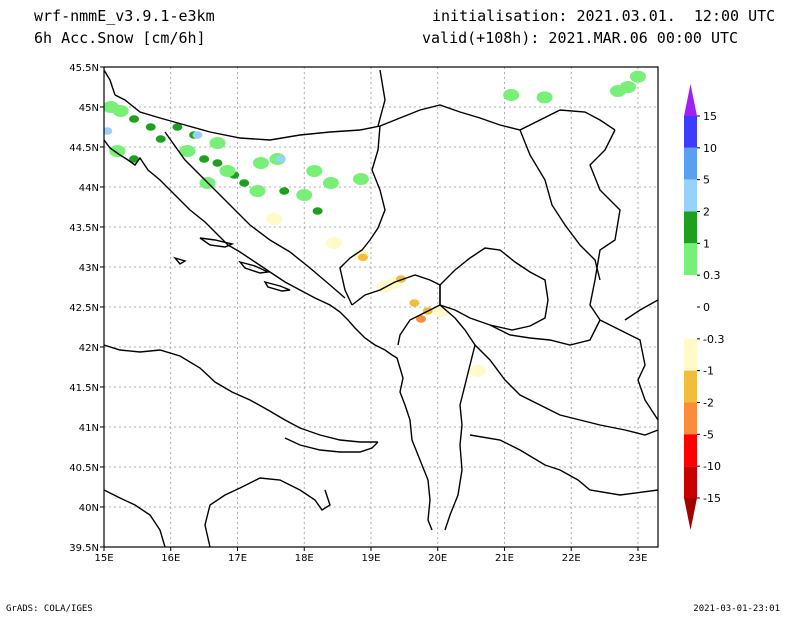 This screenshot has width=800, height=618. I want to click on colorbar-bottom-arrow, so click(690, 514).